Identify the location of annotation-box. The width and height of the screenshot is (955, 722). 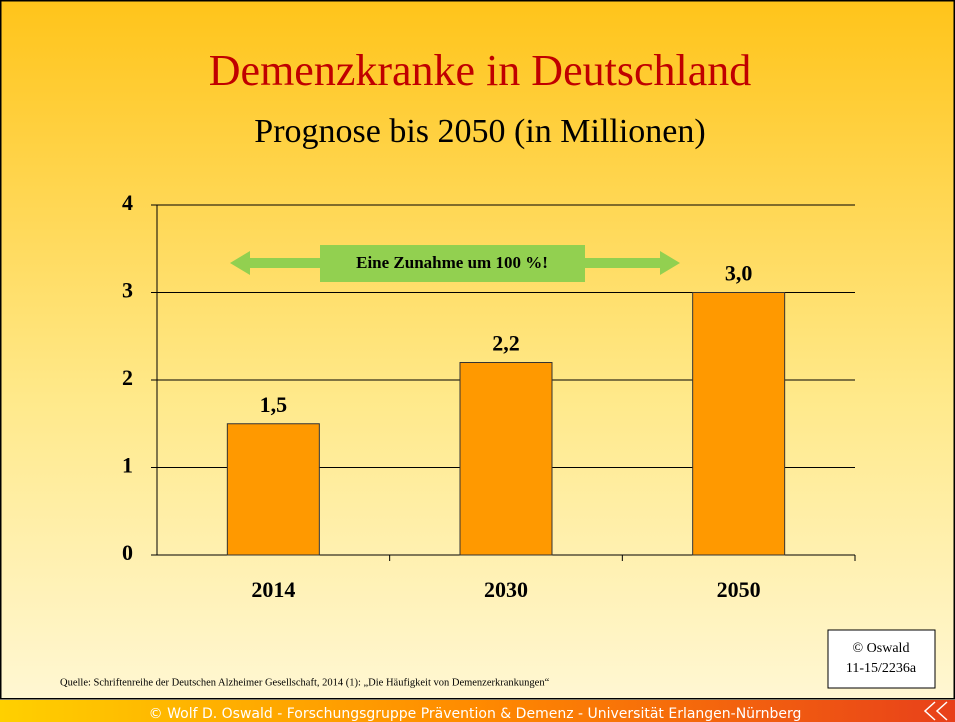
(452, 263).